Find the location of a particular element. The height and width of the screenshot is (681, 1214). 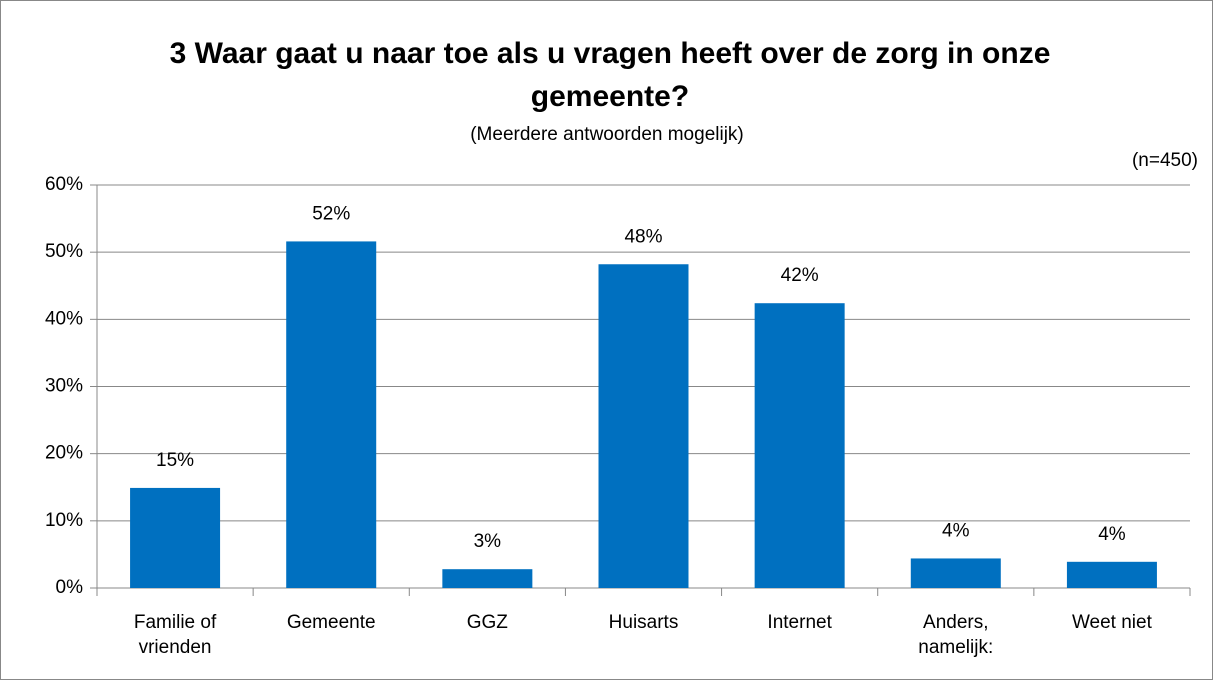

chart-subtitle: (Meerdere antwoorden mogelijk) is located at coordinates (607, 134).